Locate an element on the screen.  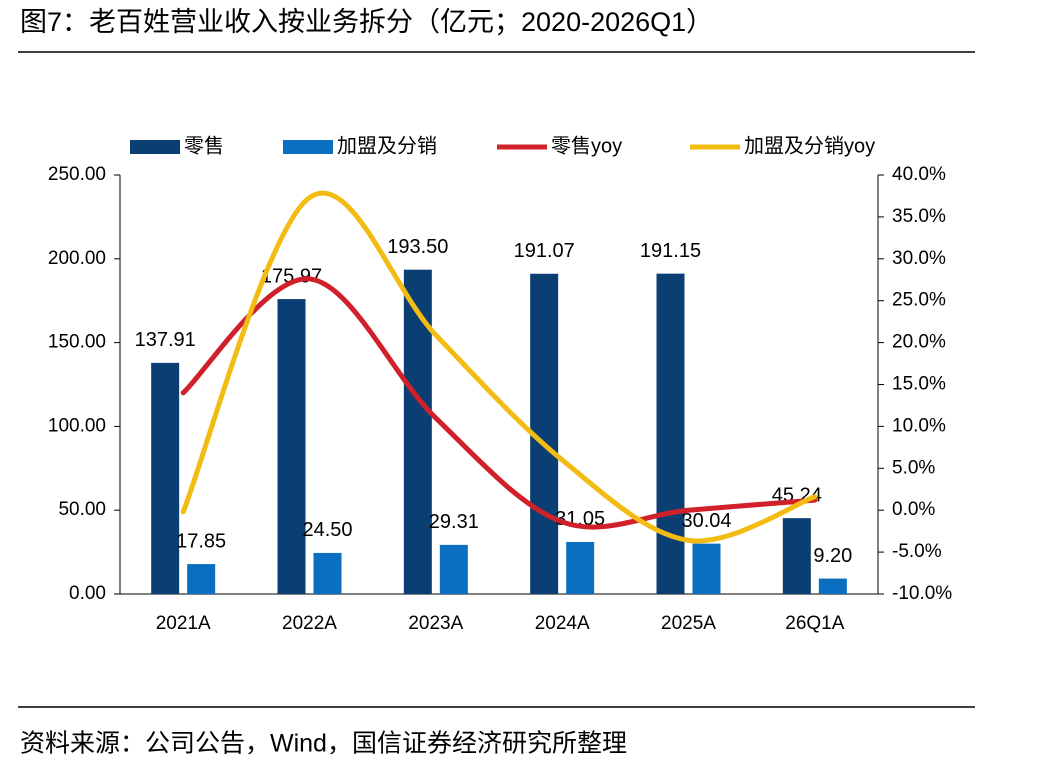
data-label: 175.97 is located at coordinates (291, 276).